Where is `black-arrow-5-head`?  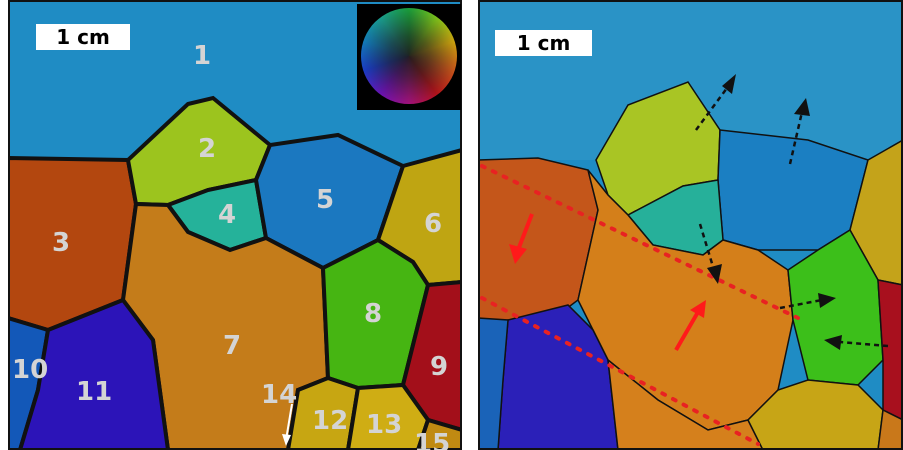 black-arrow-5-head is located at coordinates (833, 342).